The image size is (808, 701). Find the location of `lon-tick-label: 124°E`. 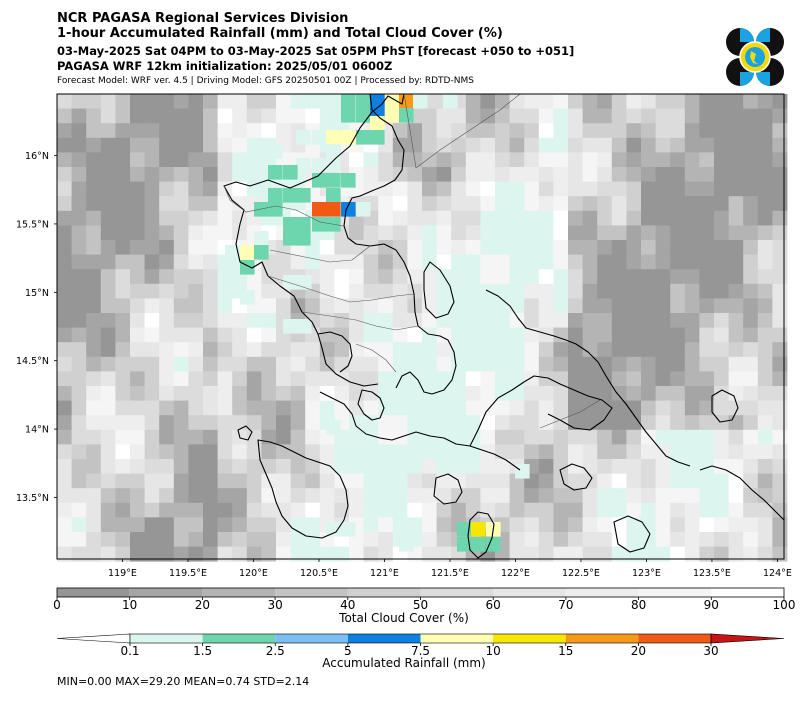

lon-tick-label: 124°E is located at coordinates (777, 573).